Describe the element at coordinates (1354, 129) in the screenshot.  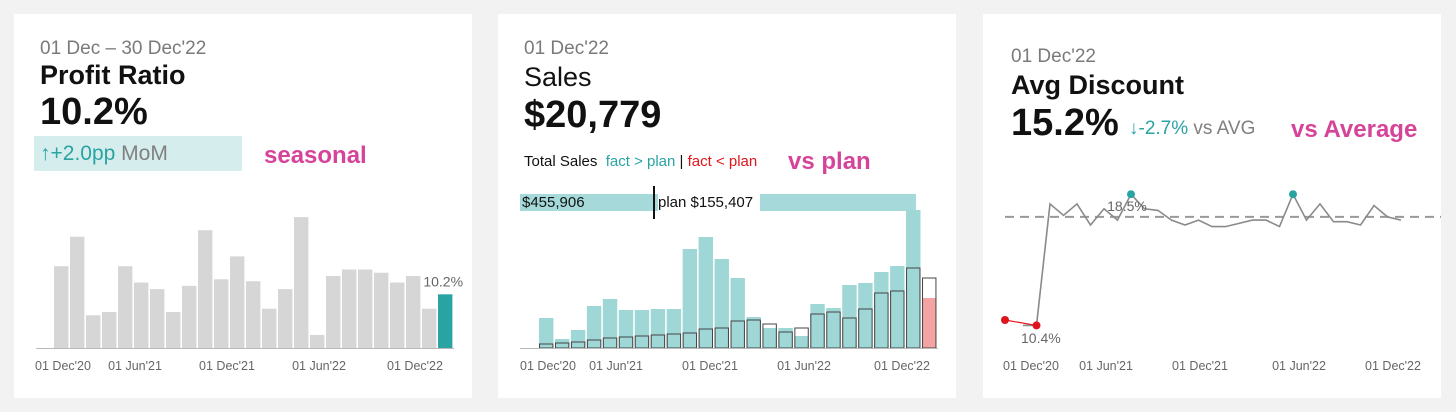
I see `vs-average-tag: vs Average` at that location.